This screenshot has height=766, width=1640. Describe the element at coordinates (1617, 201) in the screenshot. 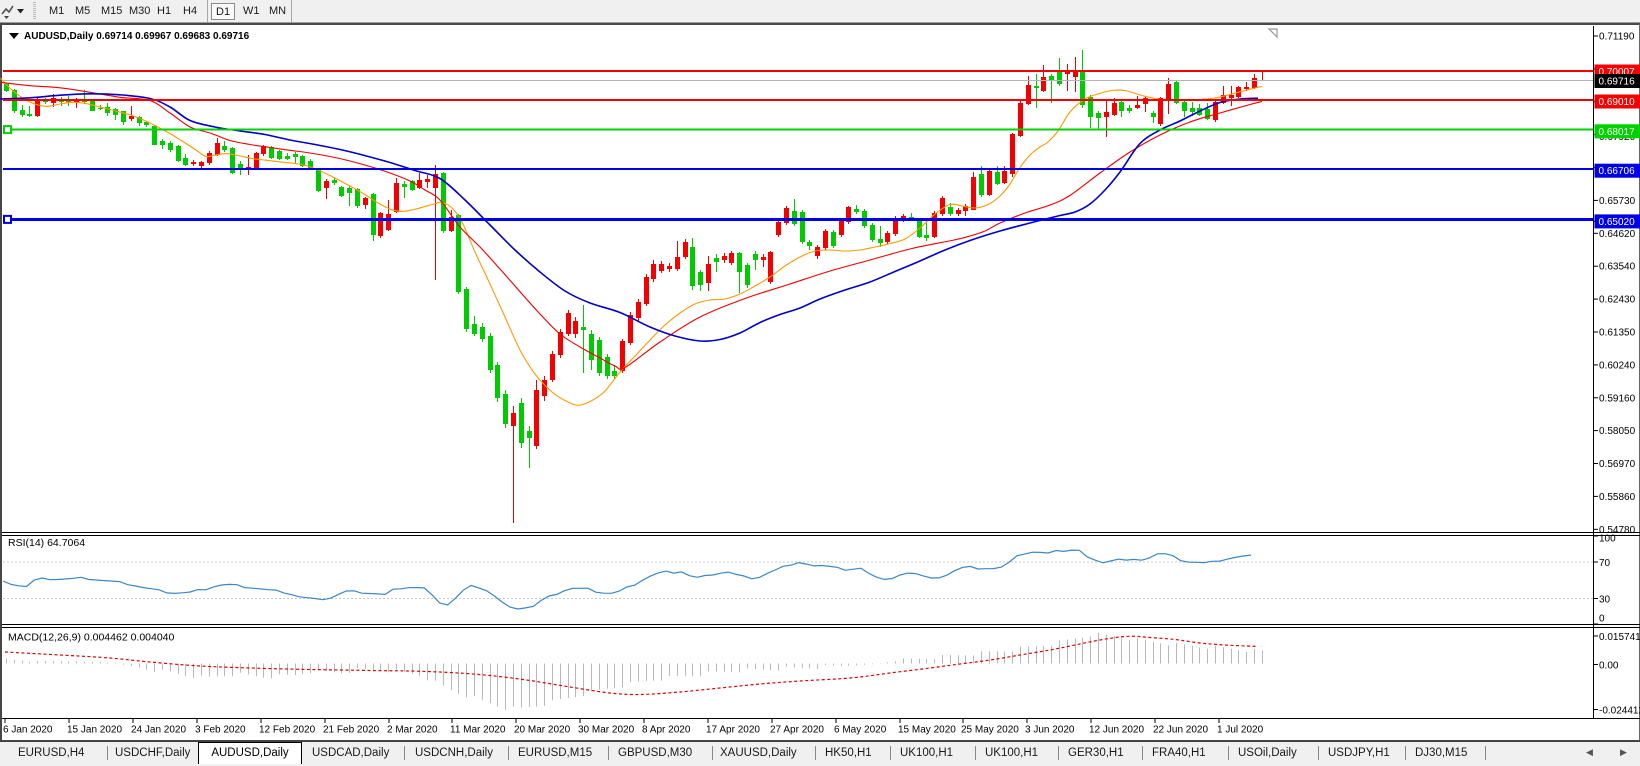

I see `svg-text: 0.65730` at that location.